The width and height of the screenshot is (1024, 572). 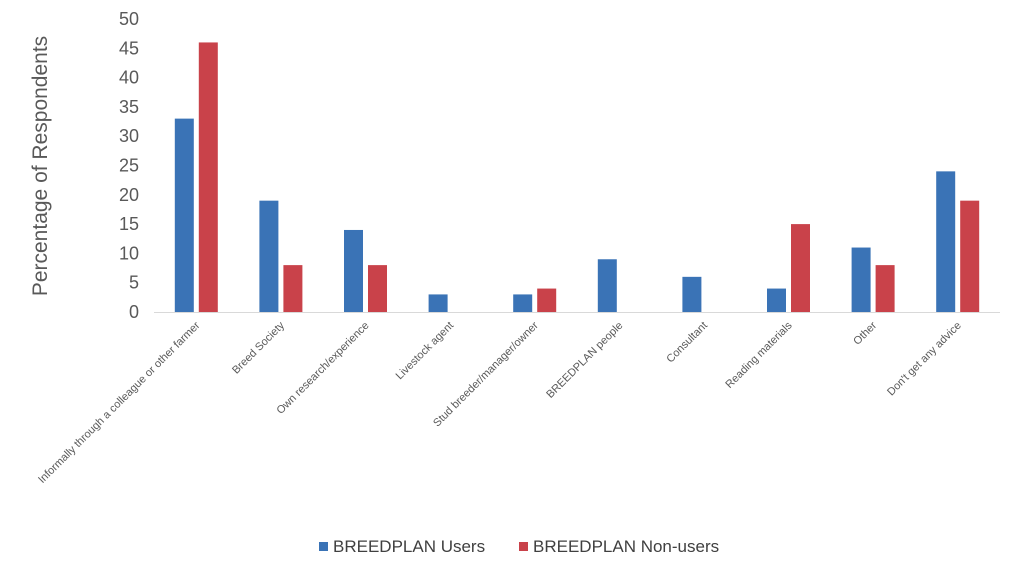 What do you see at coordinates (425, 351) in the screenshot?
I see `x-tick-label: Livestock agent` at bounding box center [425, 351].